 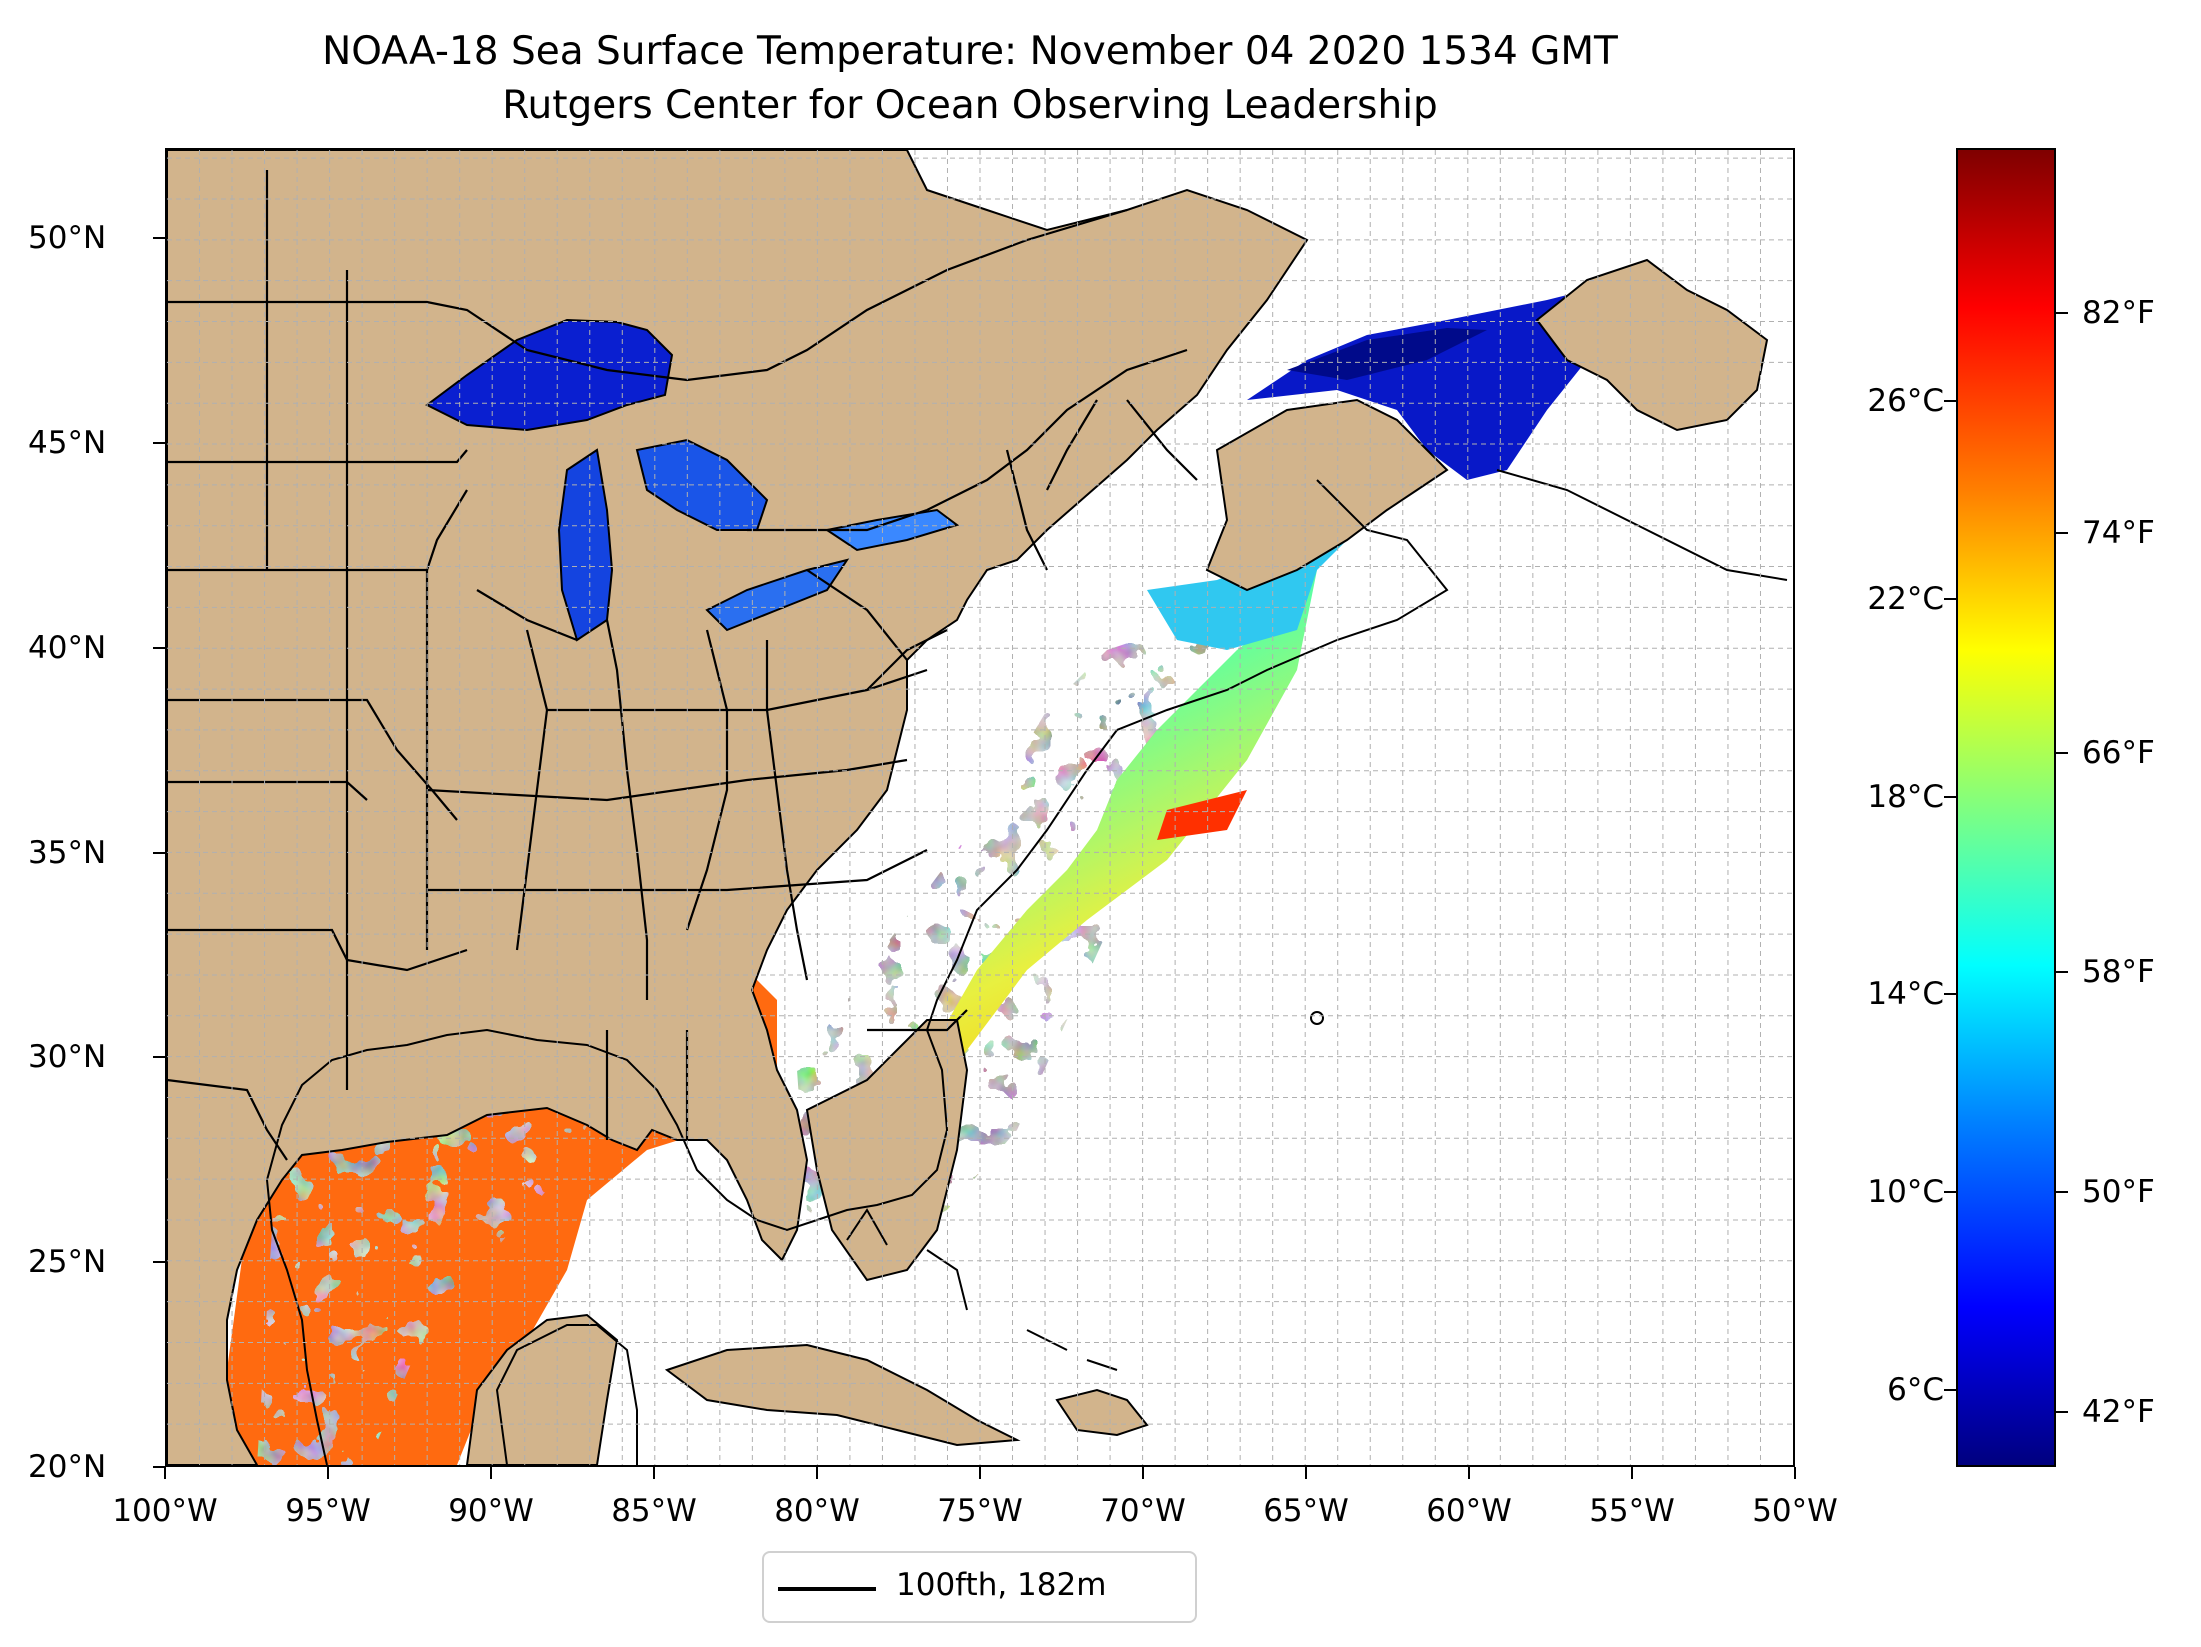 I want to click on y-tick-label: 20°N, so click(x=67, y=1467).